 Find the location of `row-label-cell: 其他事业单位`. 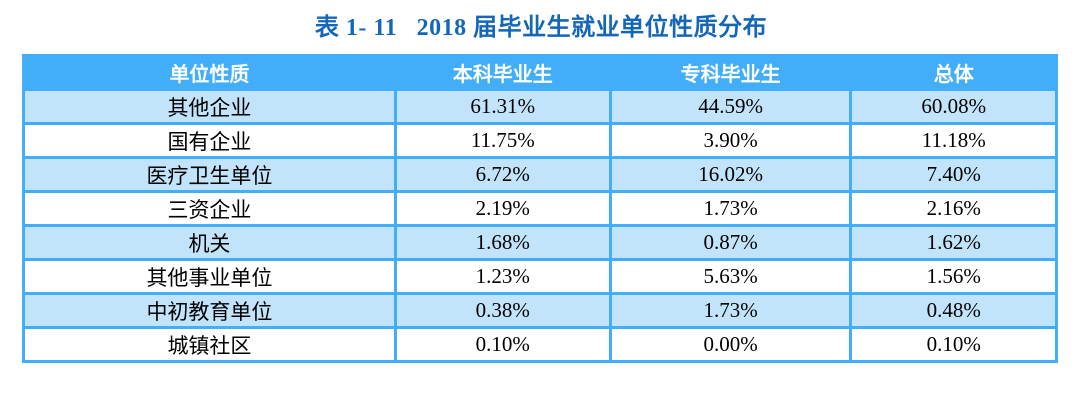

row-label-cell: 其他事业单位 is located at coordinates (209, 276).